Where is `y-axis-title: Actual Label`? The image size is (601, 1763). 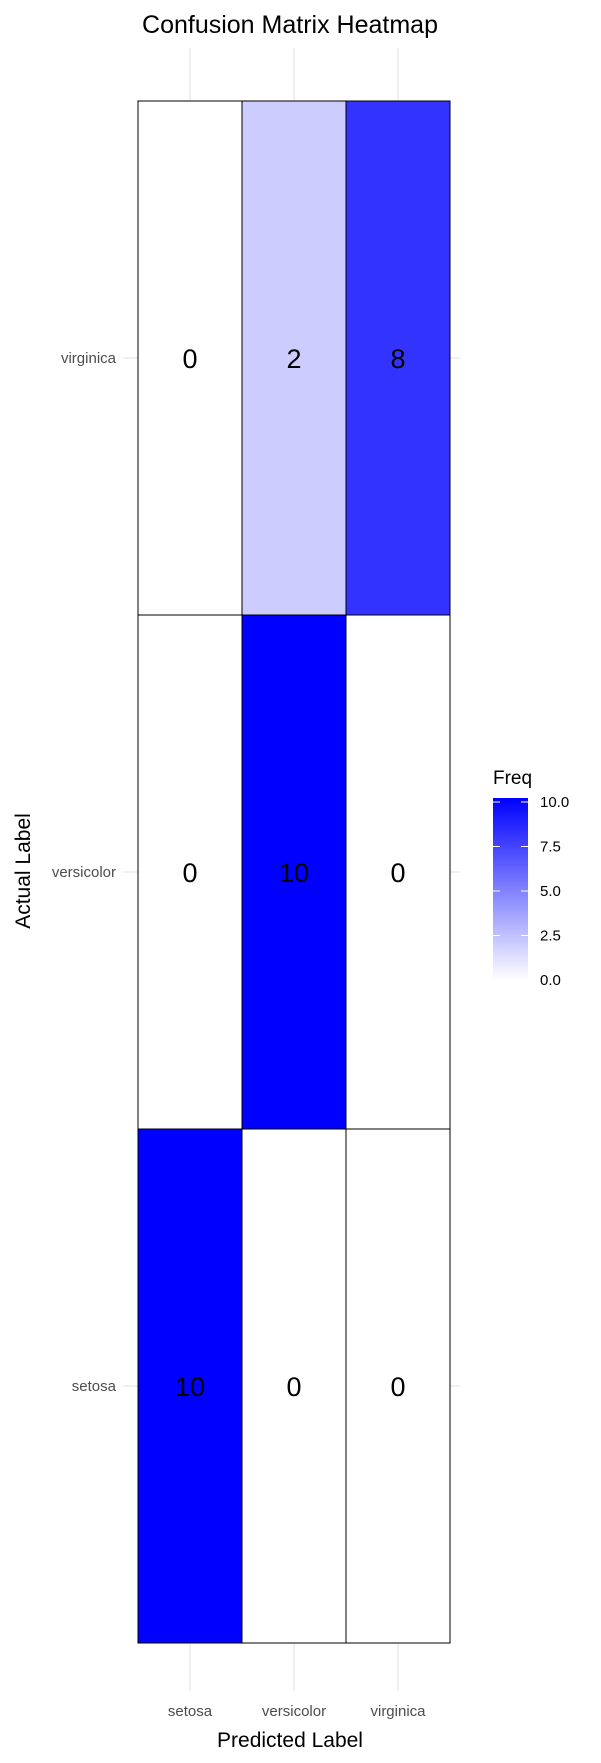
y-axis-title: Actual Label is located at coordinates (23, 871).